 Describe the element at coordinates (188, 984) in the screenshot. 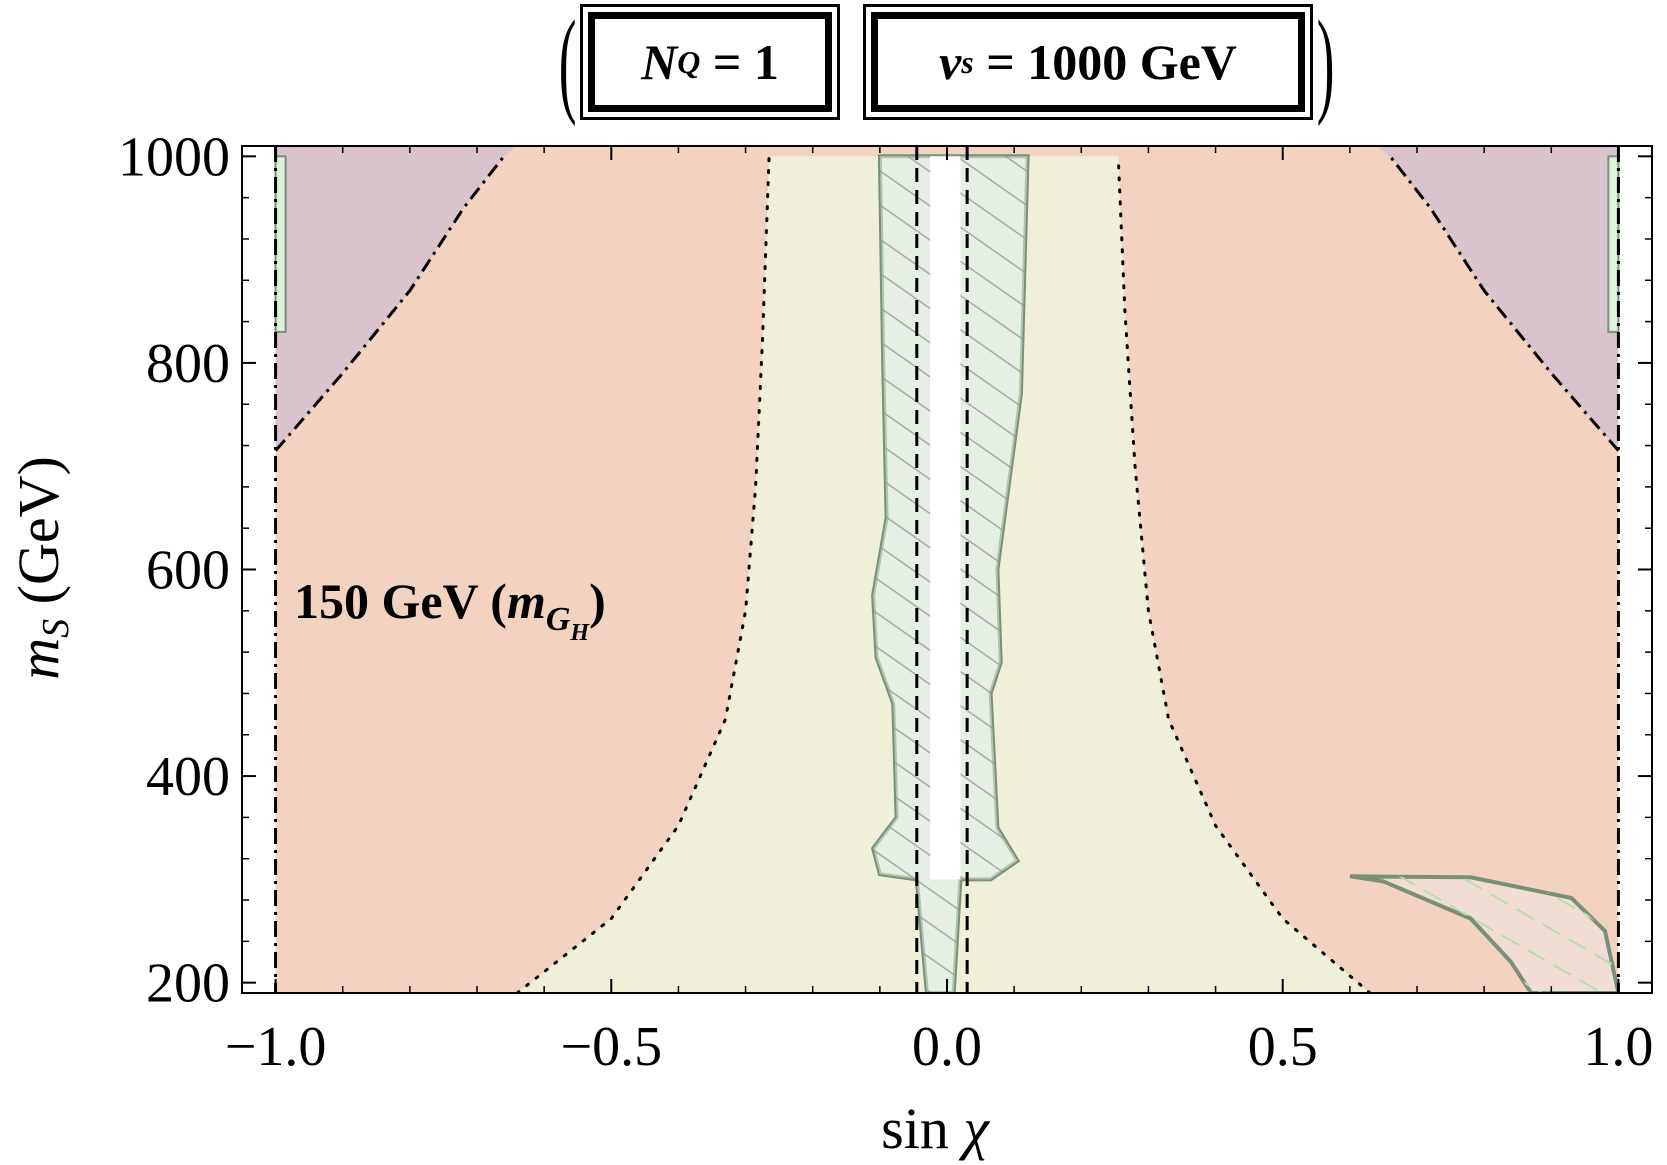

I see `y-tick-label: 200` at that location.